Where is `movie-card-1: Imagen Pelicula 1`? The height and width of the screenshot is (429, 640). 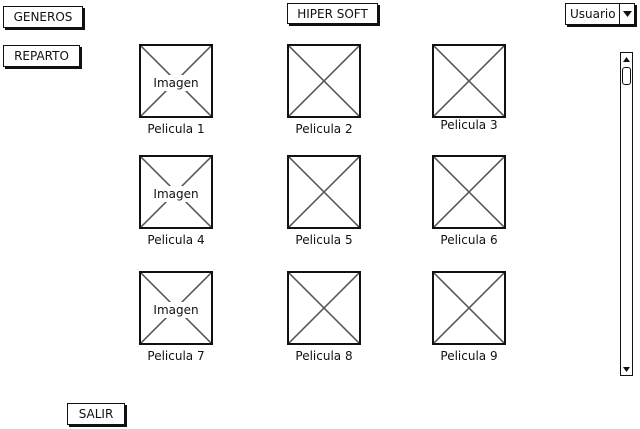 movie-card-1: Imagen Pelicula 1 is located at coordinates (176, 90).